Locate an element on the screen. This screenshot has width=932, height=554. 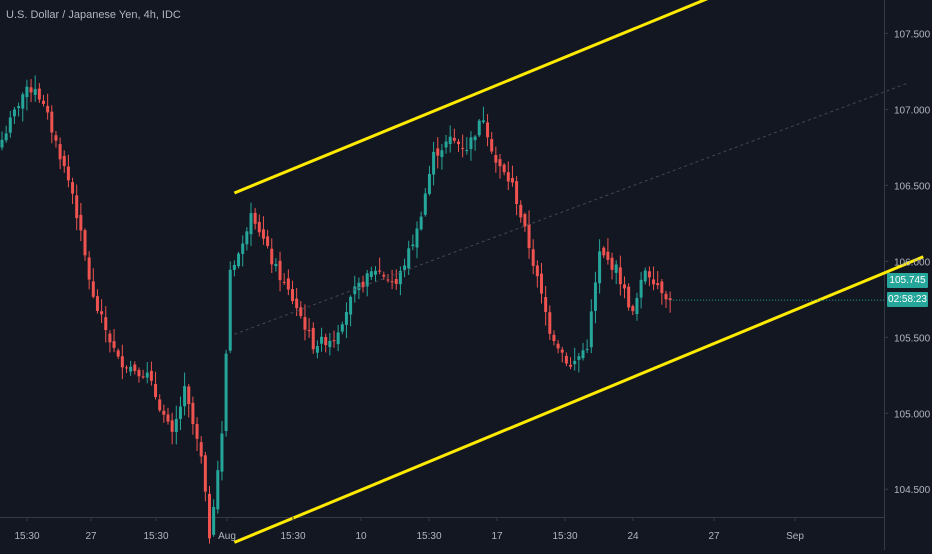
price-tick-label: 107.000 is located at coordinates (912, 110).